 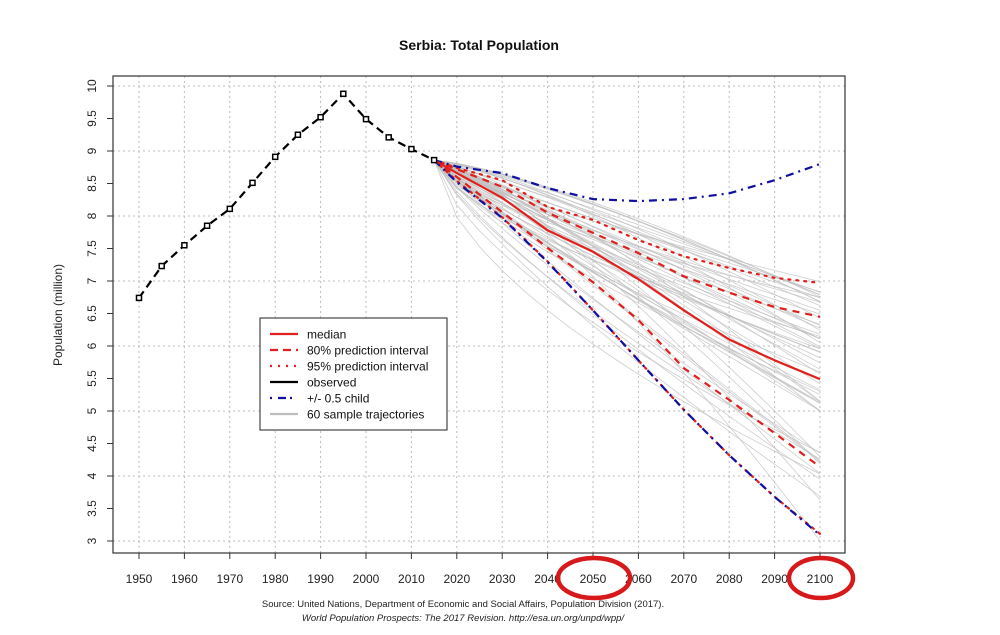 I want to click on y-tick-label: 4.5, so click(x=92, y=443).